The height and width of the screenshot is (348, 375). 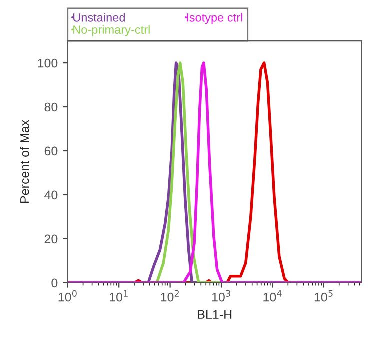 What do you see at coordinates (119, 296) in the screenshot?
I see `x-tick-label: 10$^{1}$` at bounding box center [119, 296].